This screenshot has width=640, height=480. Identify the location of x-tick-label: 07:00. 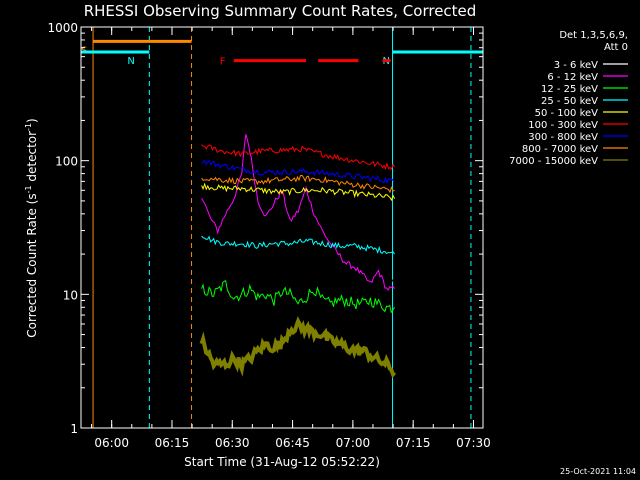
(353, 443).